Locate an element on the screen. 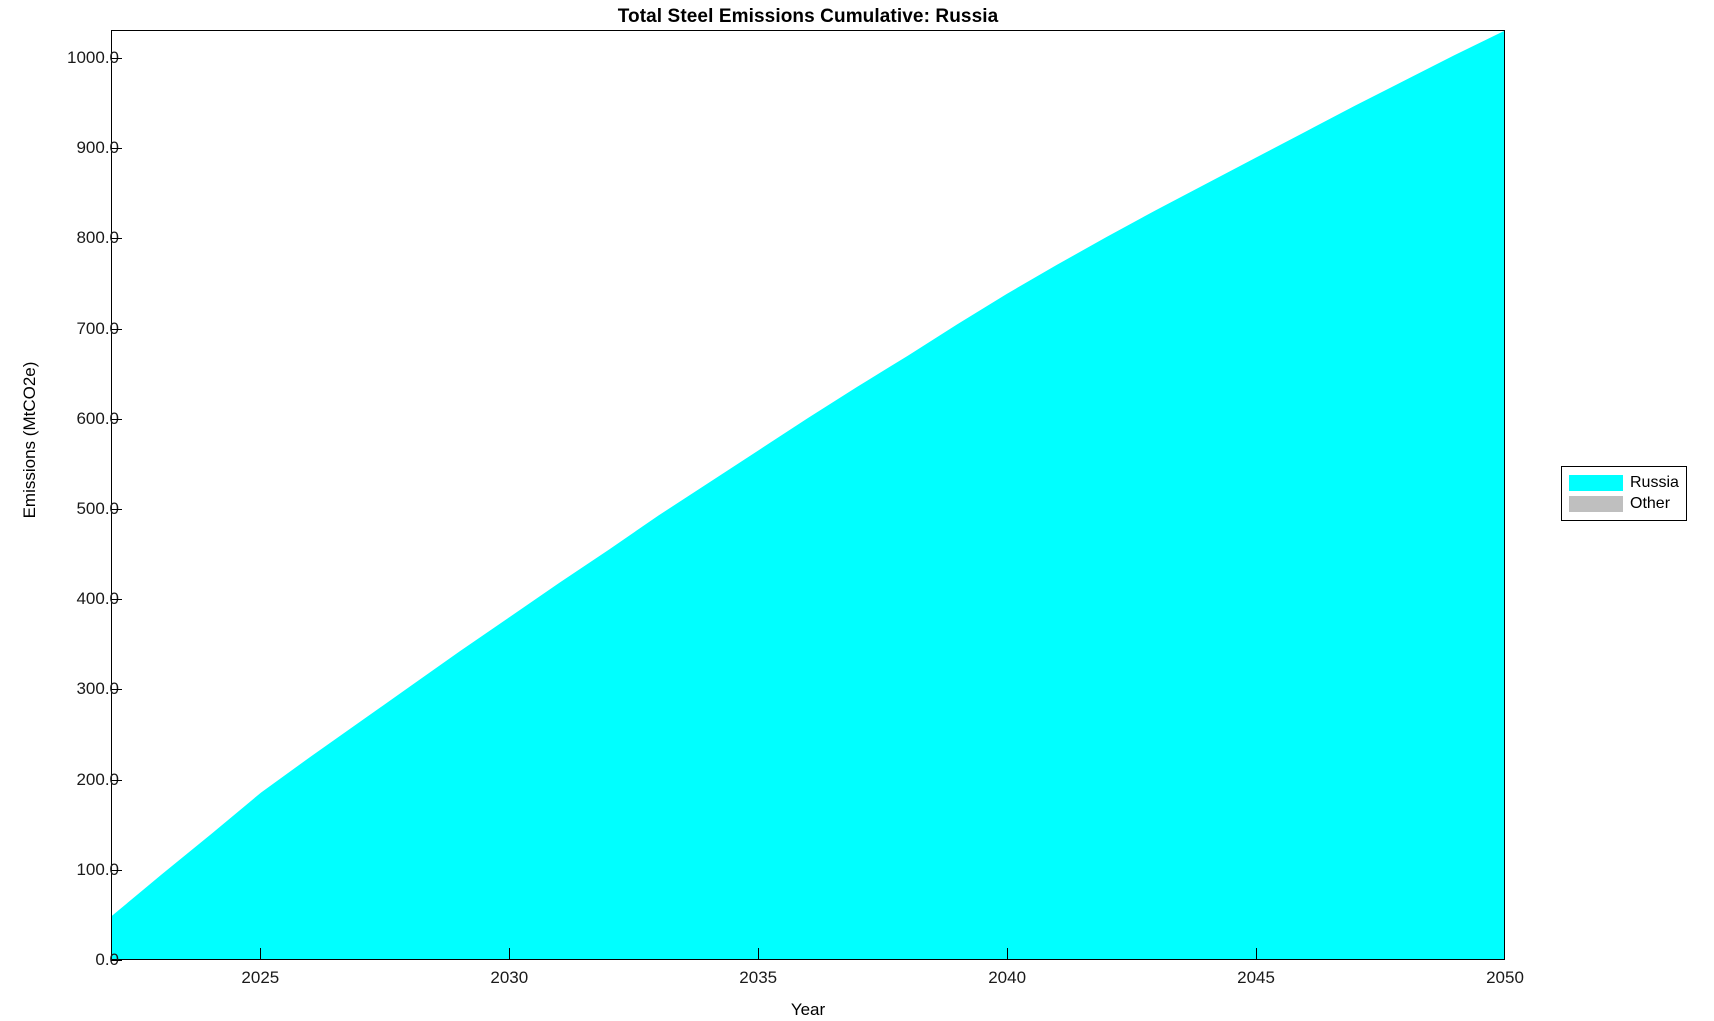 The image size is (1714, 1021). y-tick-label: 200.0 is located at coordinates (97, 779).